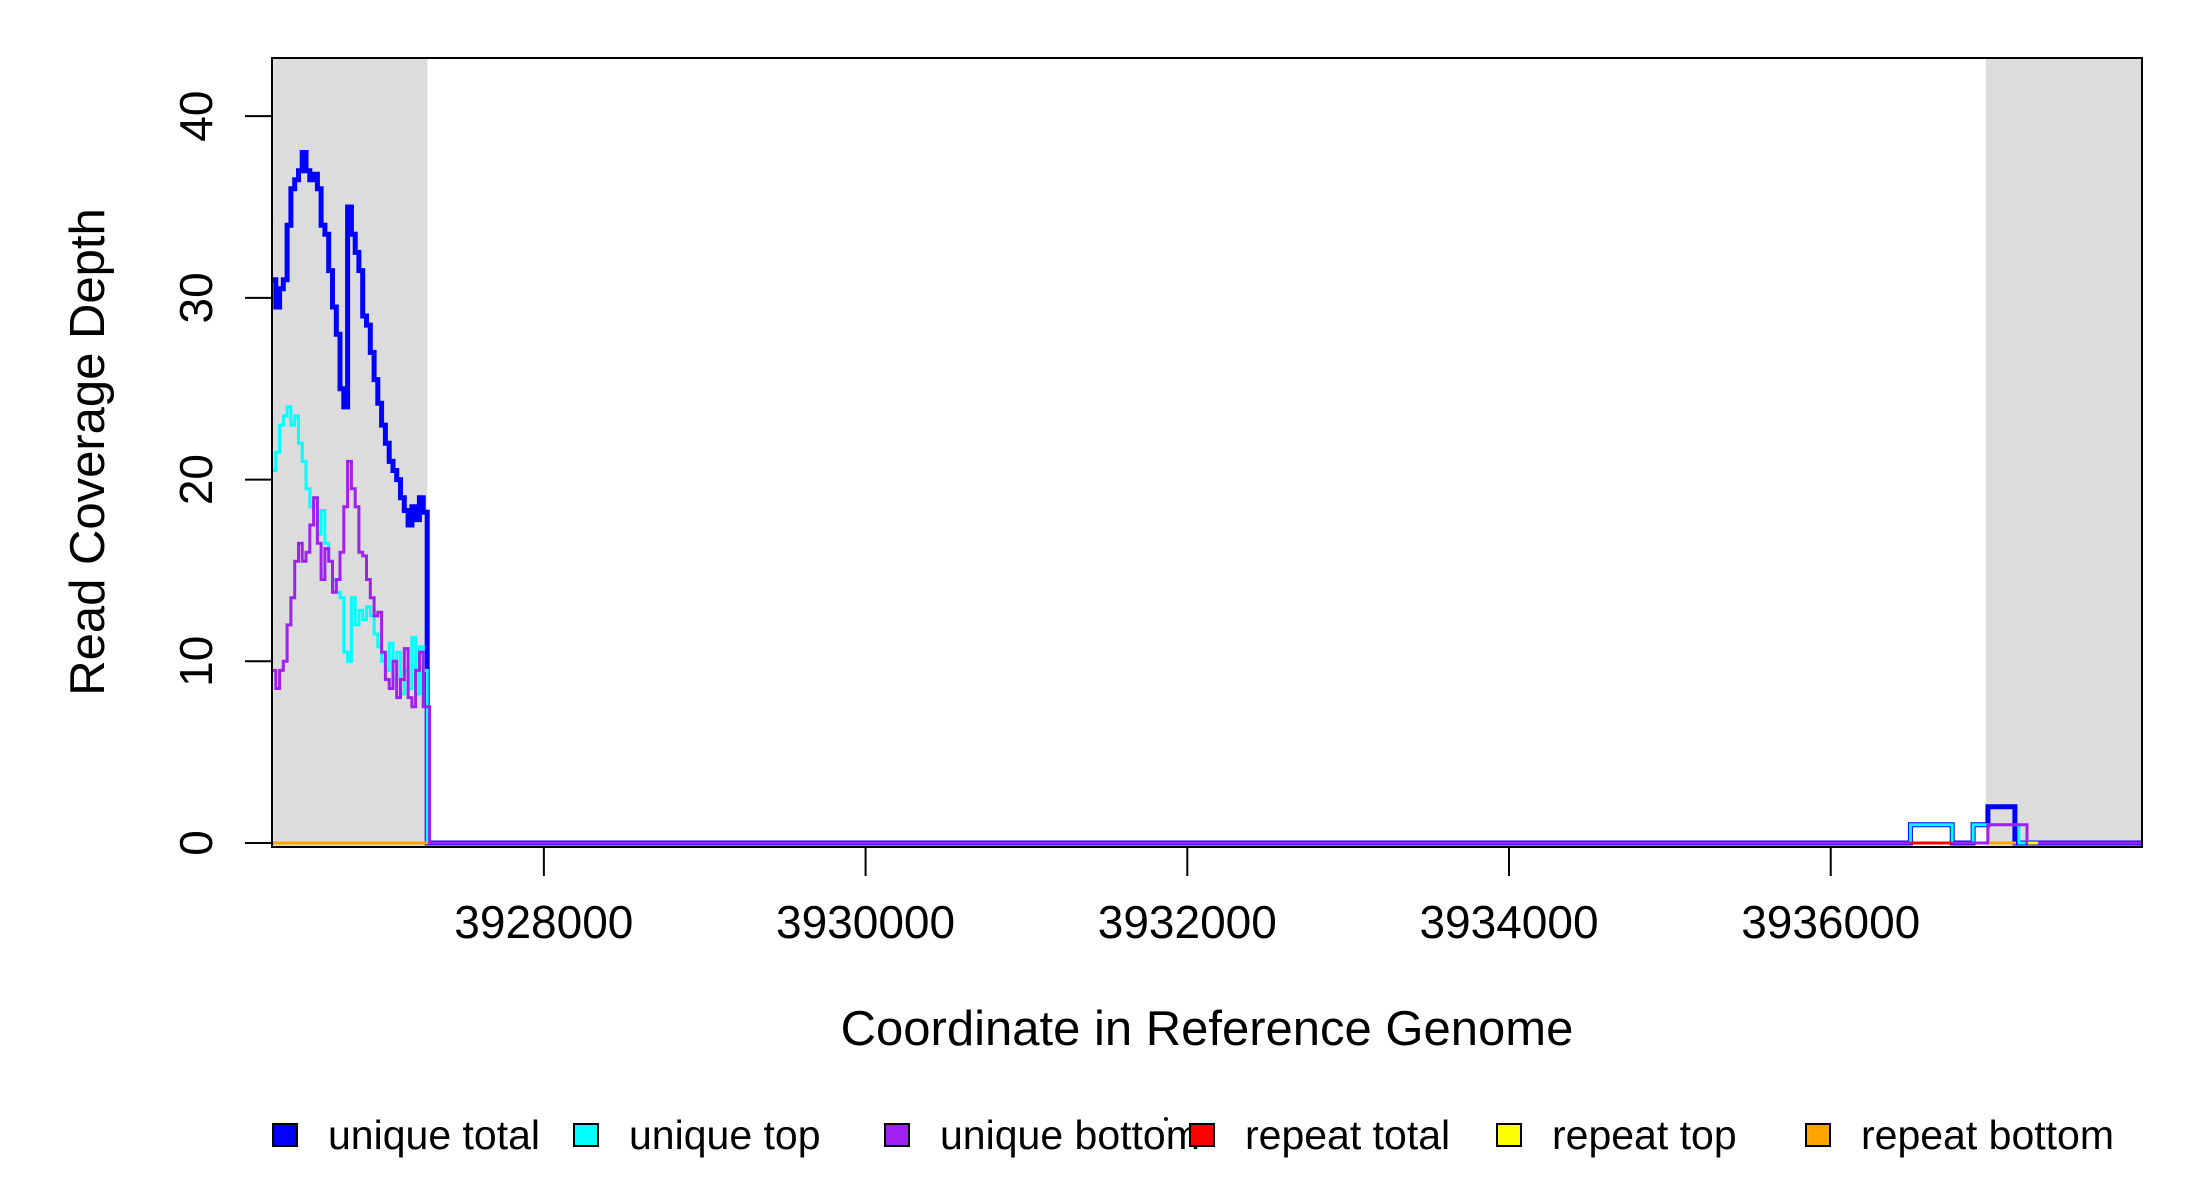  What do you see at coordinates (196, 661) in the screenshot?
I see `y-tick-label: 10` at bounding box center [196, 661].